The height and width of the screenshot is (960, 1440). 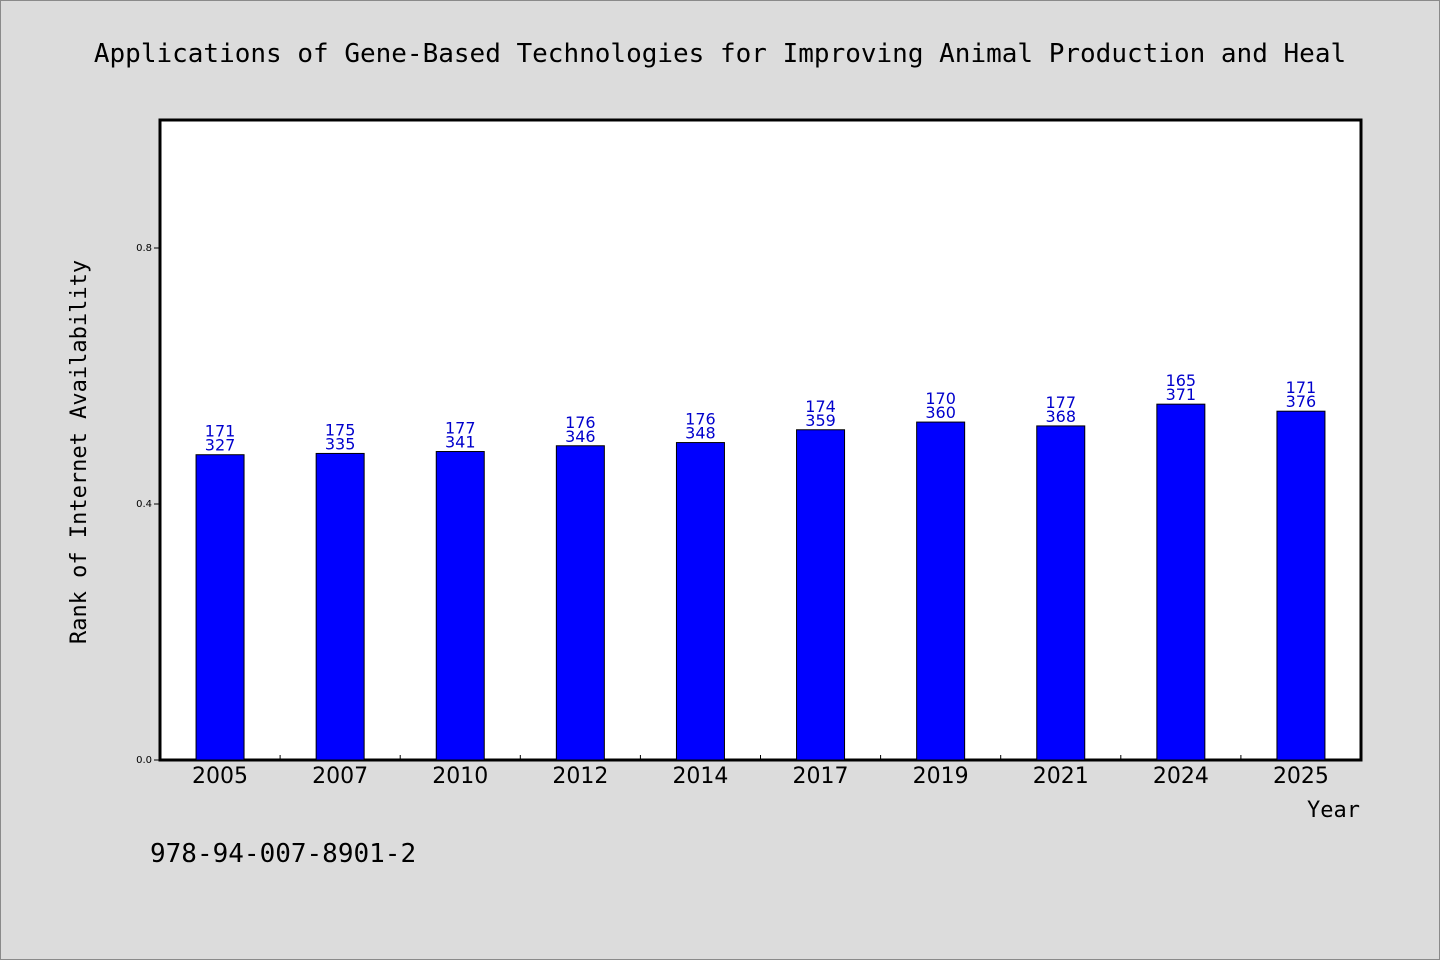 I want to click on x-axis-label: Year, so click(x=1333, y=810).